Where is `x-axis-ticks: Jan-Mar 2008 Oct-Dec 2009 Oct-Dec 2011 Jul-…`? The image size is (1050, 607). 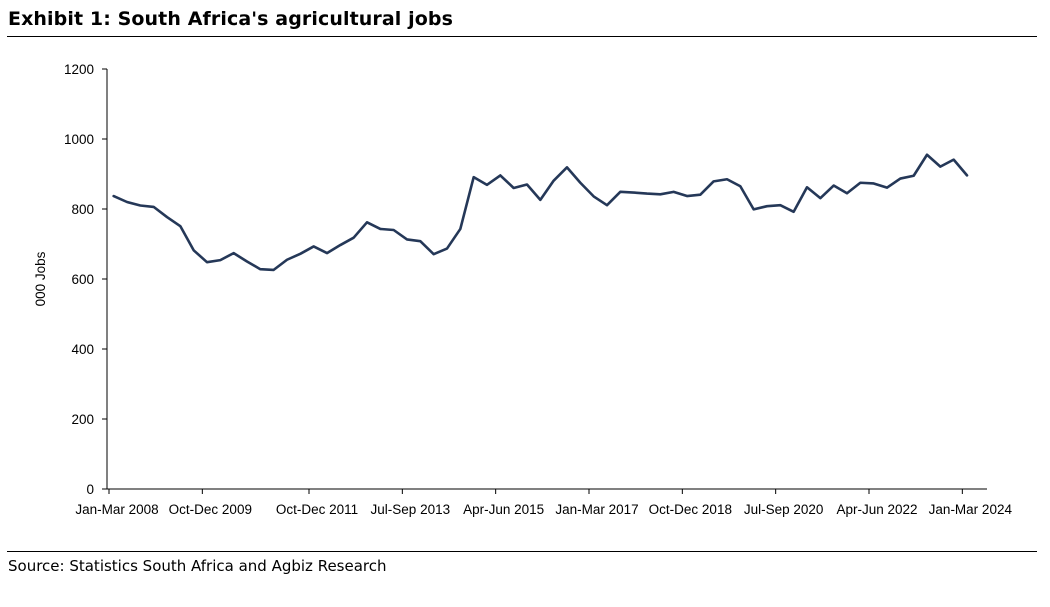
x-axis-ticks: Jan-Mar 2008 Oct-Dec 2009 Oct-Dec 2011 Jul-… is located at coordinates (543, 503).